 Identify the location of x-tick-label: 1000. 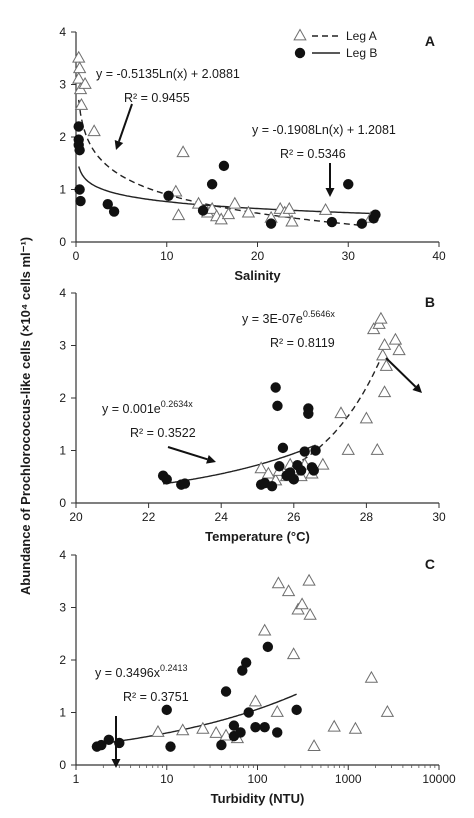
(348, 779).